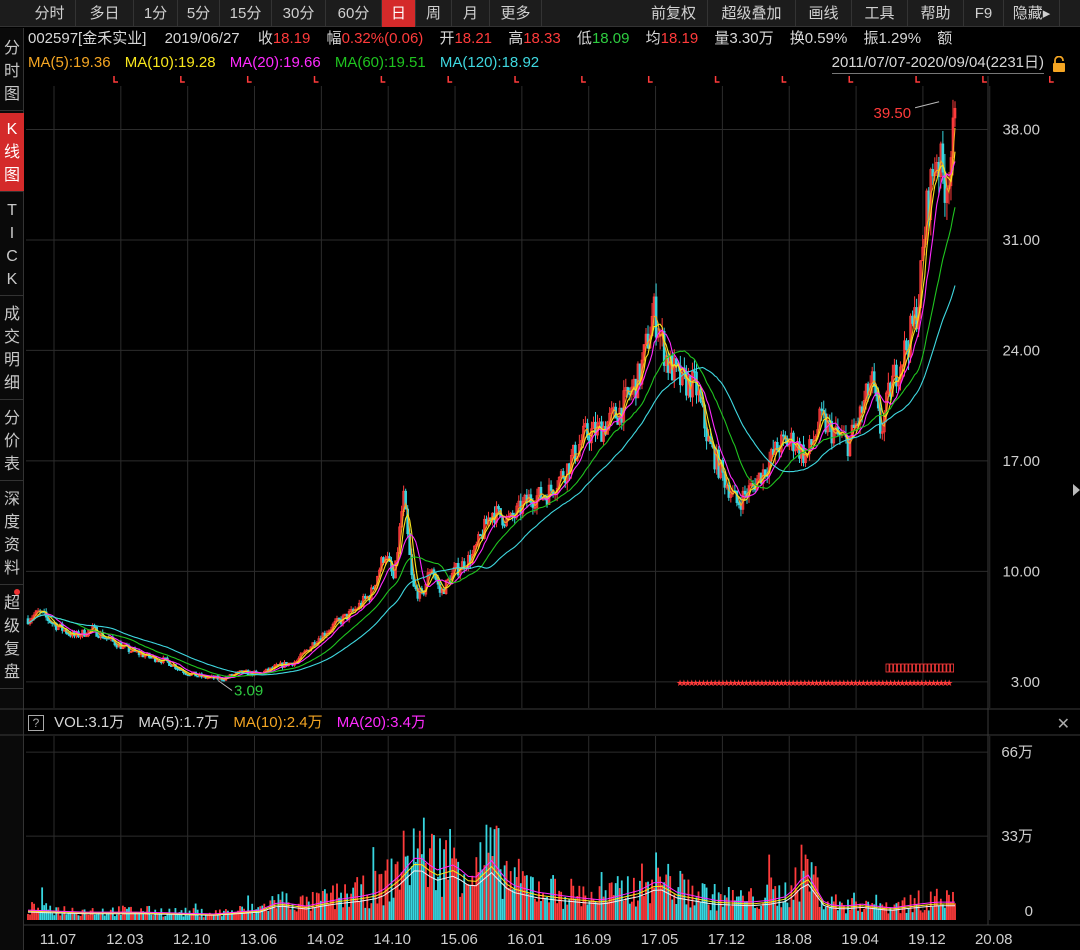  What do you see at coordinates (12, 71) in the screenshot?
I see `sidebar-tab-0: 分时图` at bounding box center [12, 71].